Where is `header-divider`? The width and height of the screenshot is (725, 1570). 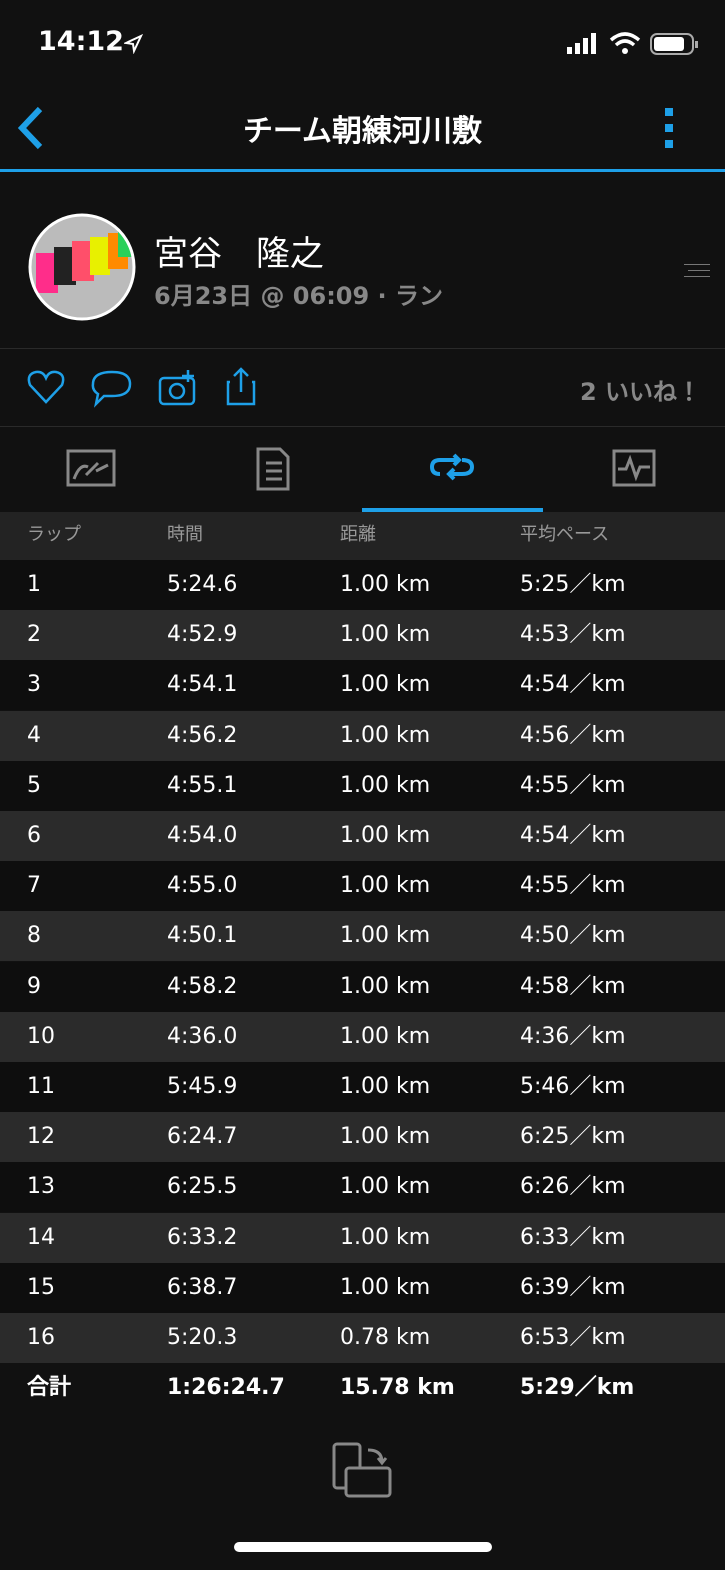
header-divider is located at coordinates (362, 170).